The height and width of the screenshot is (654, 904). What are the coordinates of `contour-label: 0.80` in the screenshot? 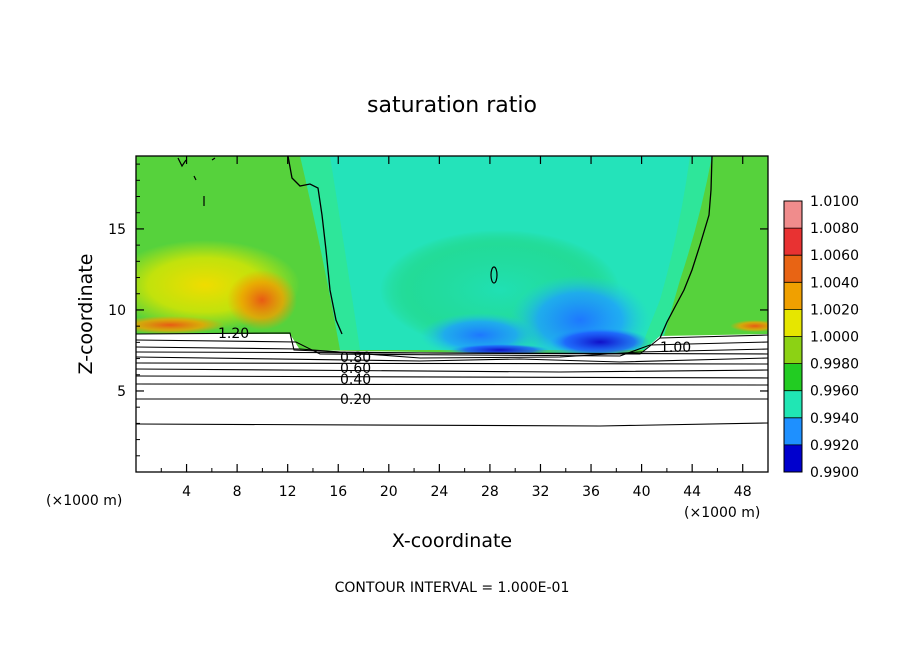 It's located at (355, 358).